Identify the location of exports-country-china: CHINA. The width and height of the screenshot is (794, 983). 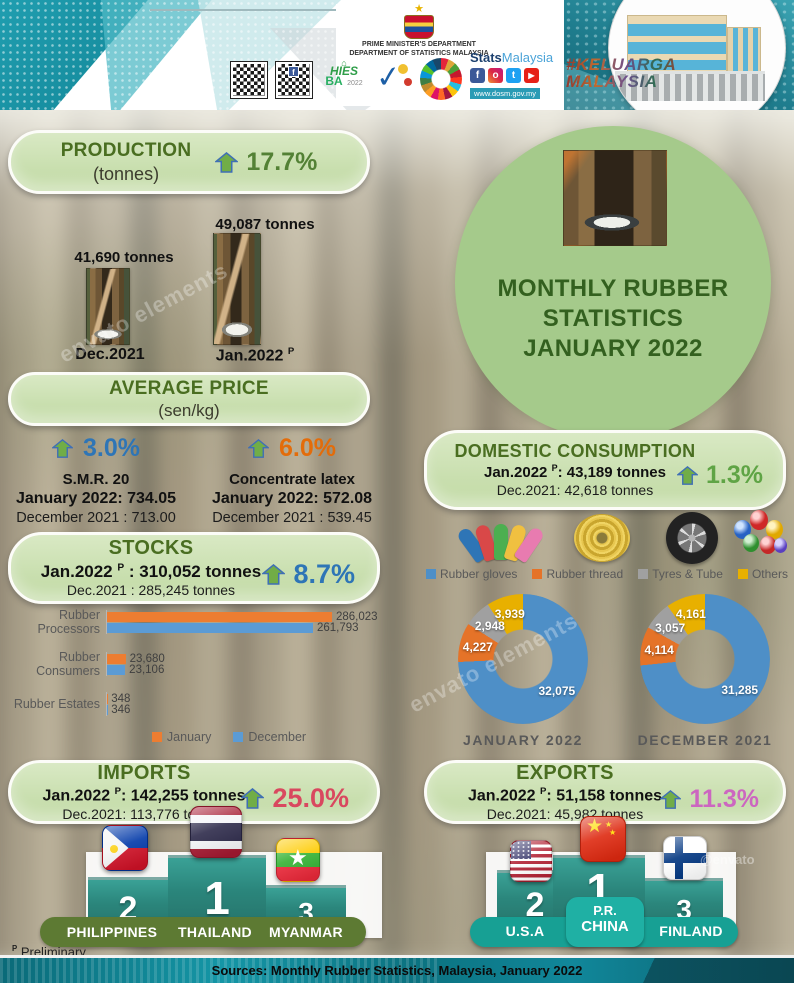
(605, 926).